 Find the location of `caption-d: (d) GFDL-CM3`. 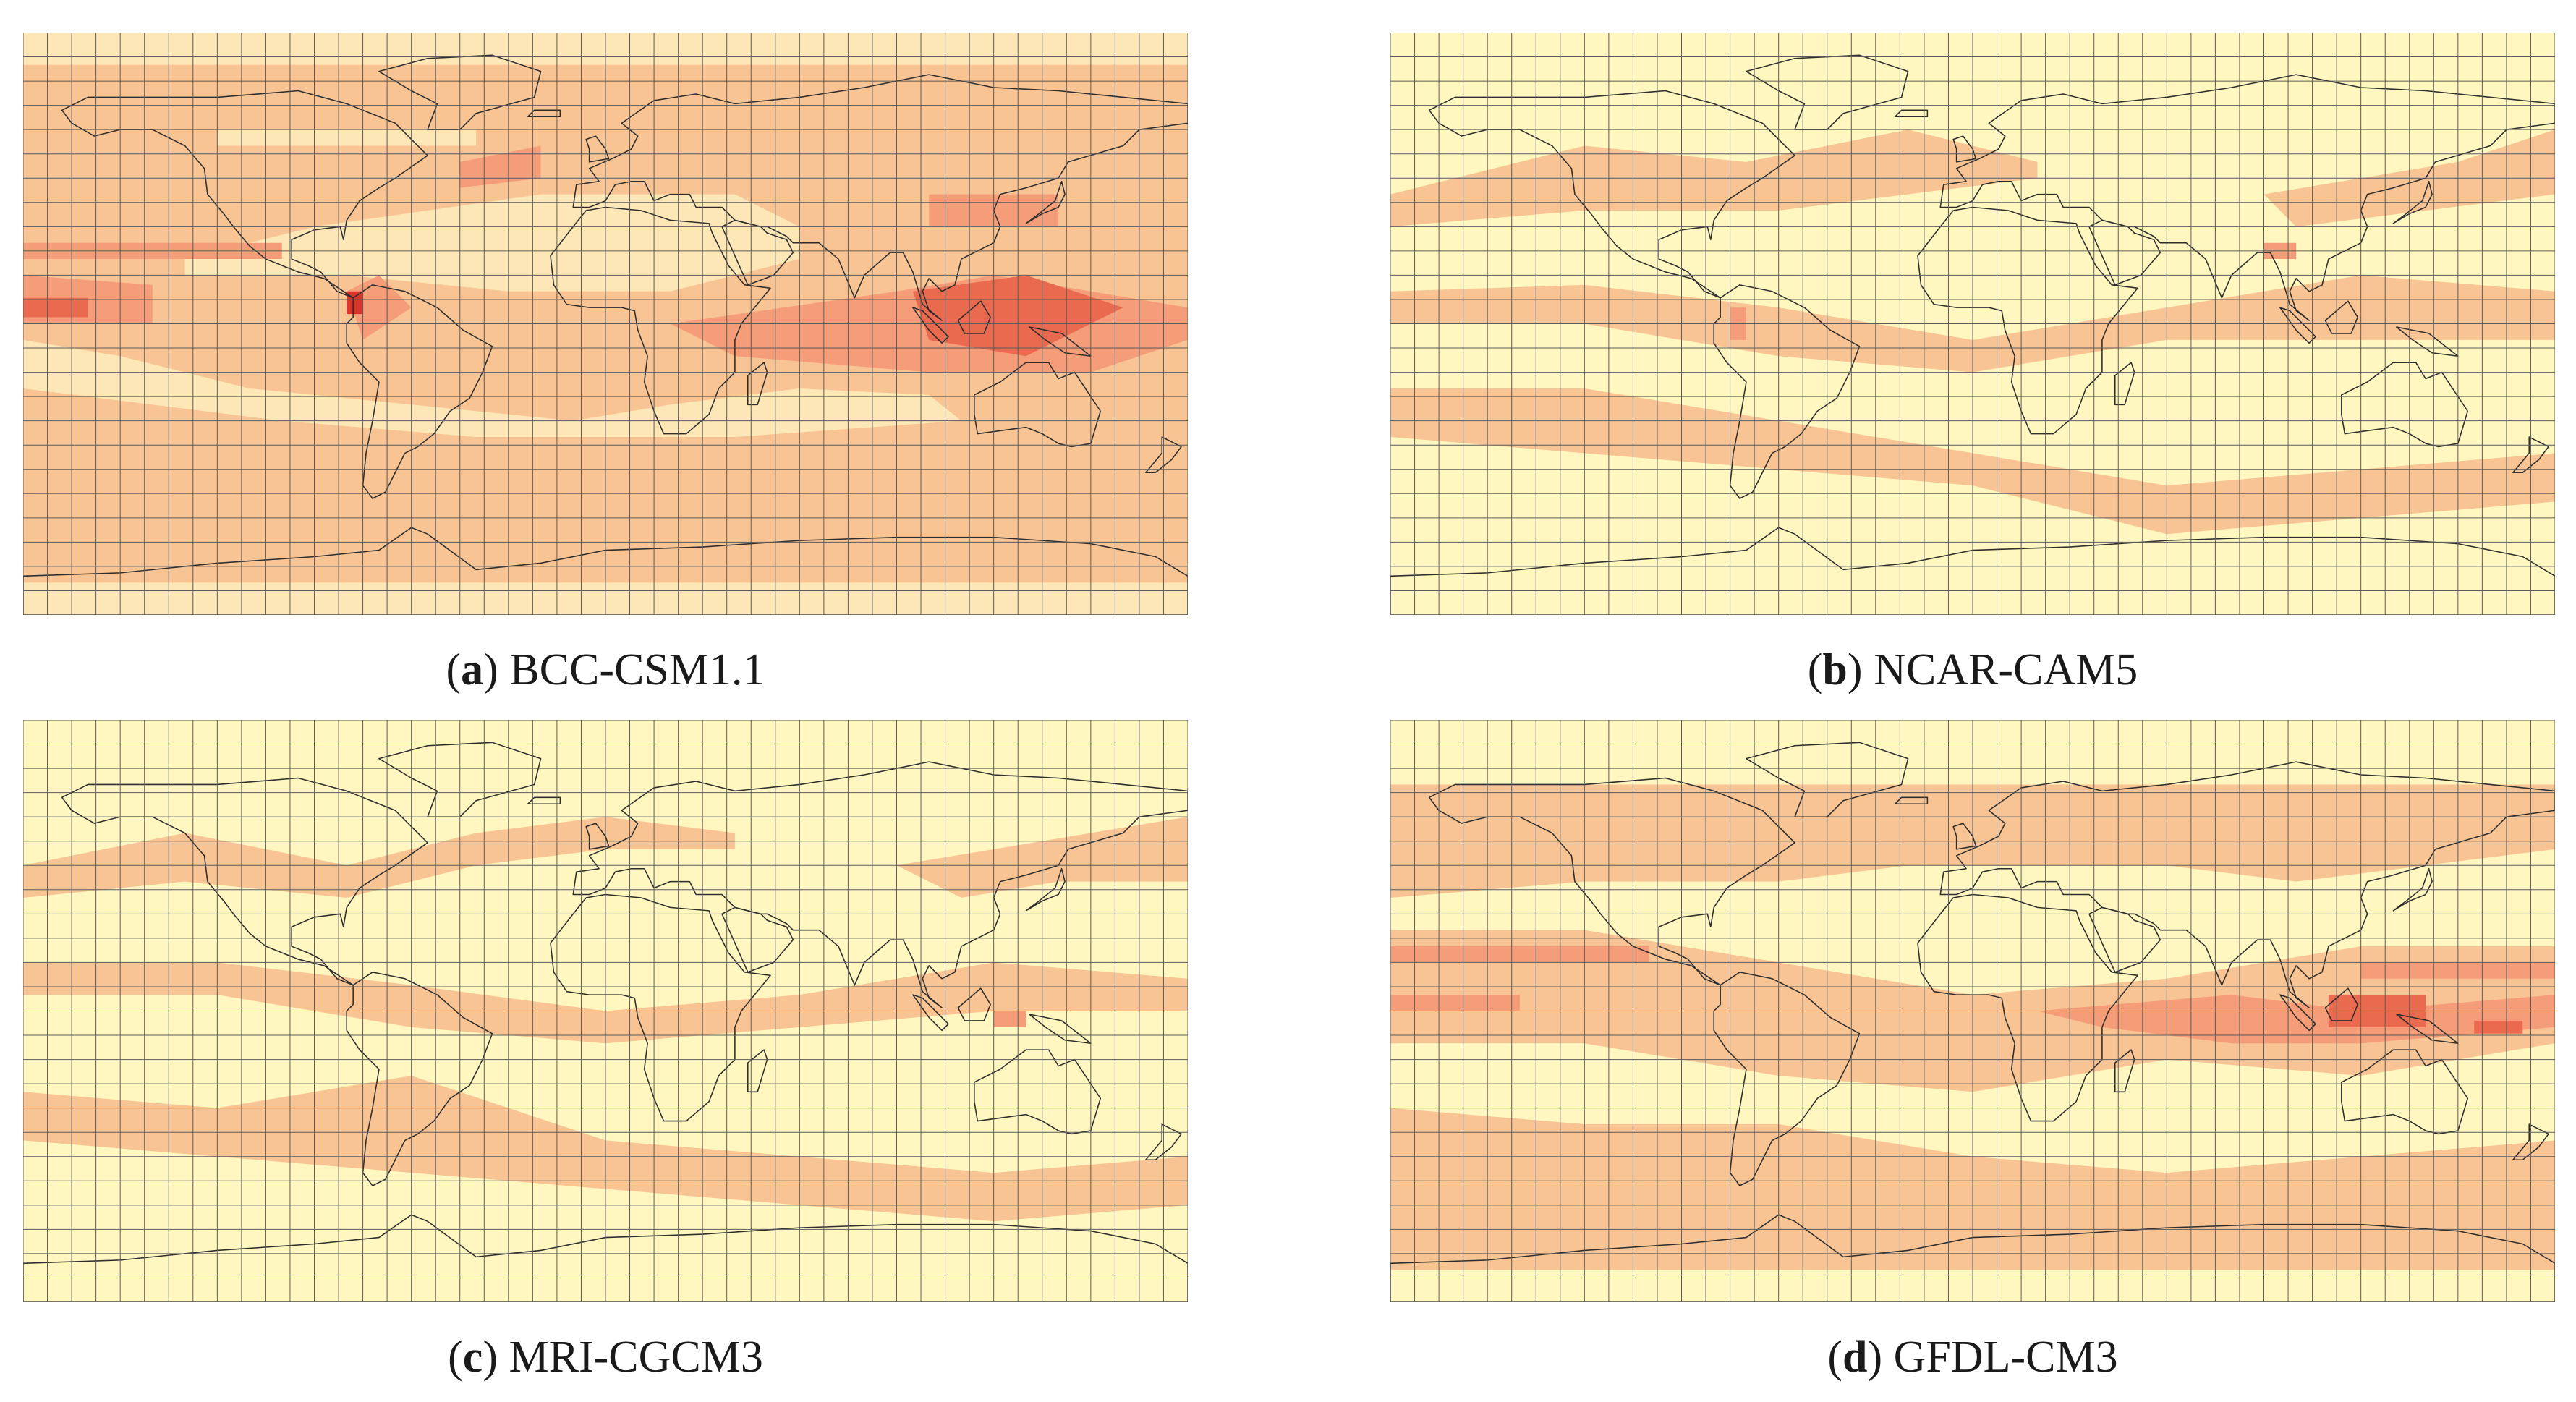

caption-d: (d) GFDL-CM3 is located at coordinates (1972, 1357).